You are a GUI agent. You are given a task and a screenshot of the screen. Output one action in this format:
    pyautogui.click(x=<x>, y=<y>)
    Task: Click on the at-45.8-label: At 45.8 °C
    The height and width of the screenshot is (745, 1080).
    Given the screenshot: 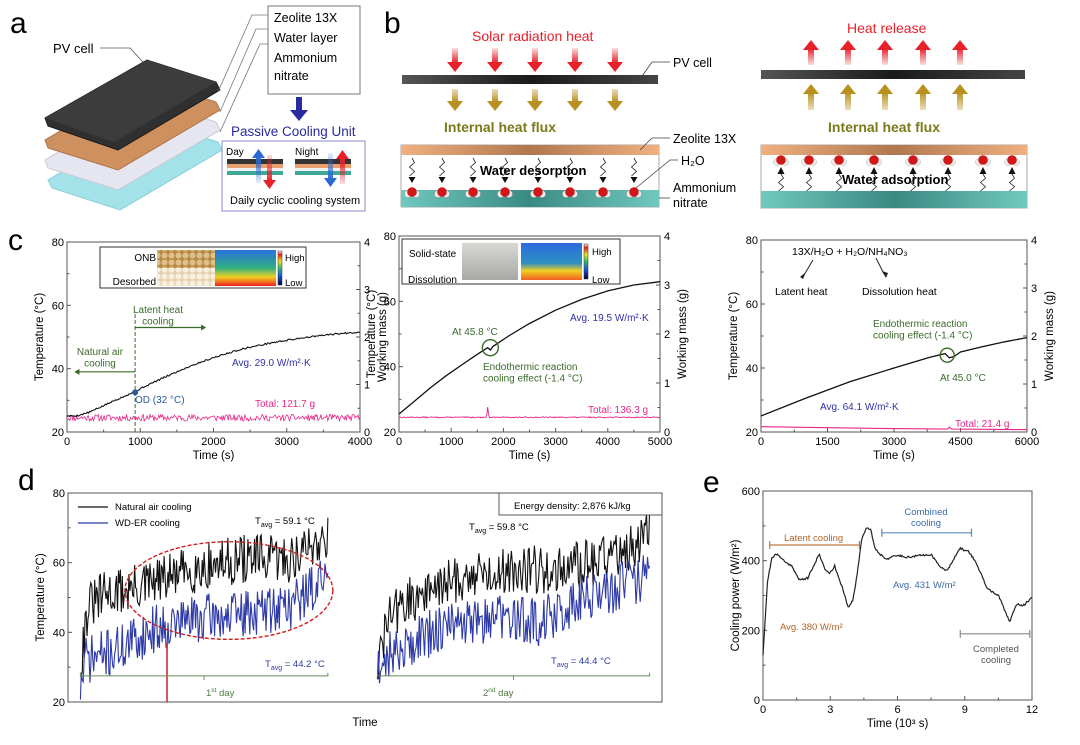 What is the action you would take?
    pyautogui.click(x=475, y=332)
    